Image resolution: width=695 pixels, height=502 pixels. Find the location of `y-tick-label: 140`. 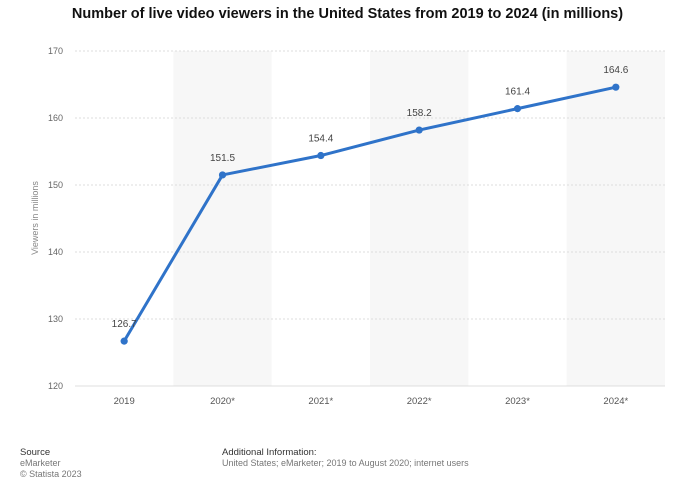

y-tick-label: 140 is located at coordinates (55, 252).